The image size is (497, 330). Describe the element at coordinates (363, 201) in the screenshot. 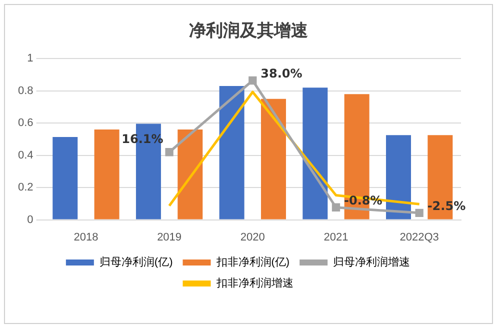

I see `data-label: -0.8%` at that location.